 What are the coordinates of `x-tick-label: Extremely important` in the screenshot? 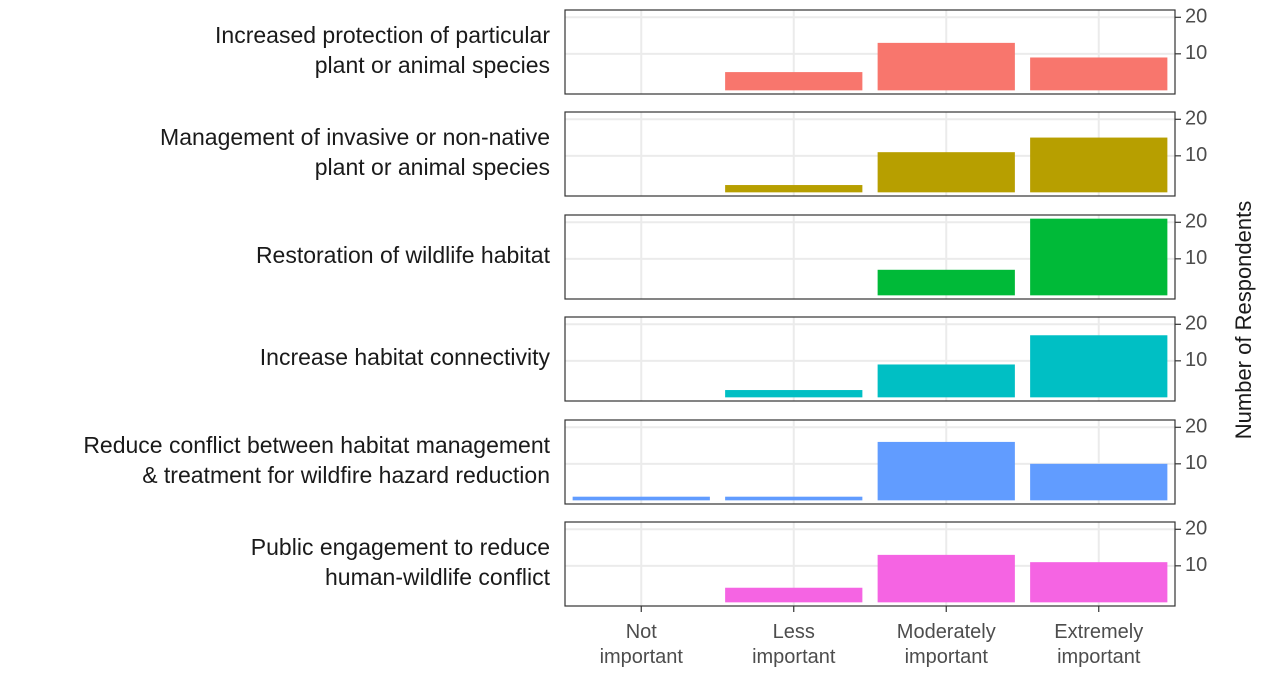 It's located at (1098, 644).